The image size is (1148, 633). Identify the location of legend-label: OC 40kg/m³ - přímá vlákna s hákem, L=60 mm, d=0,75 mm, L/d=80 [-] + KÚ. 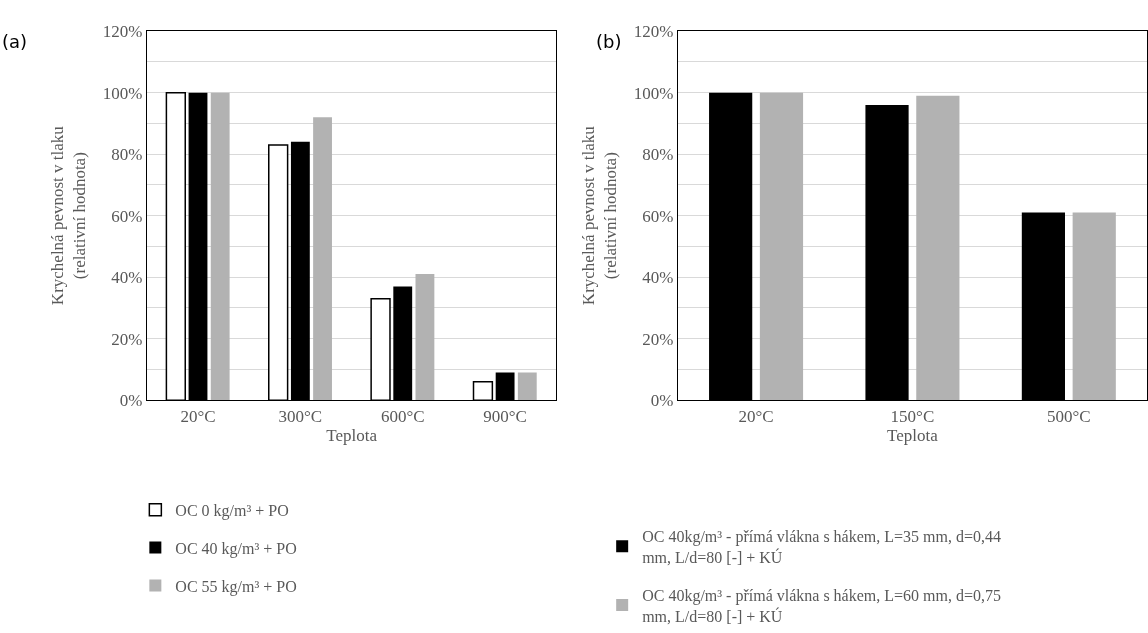
(821, 605).